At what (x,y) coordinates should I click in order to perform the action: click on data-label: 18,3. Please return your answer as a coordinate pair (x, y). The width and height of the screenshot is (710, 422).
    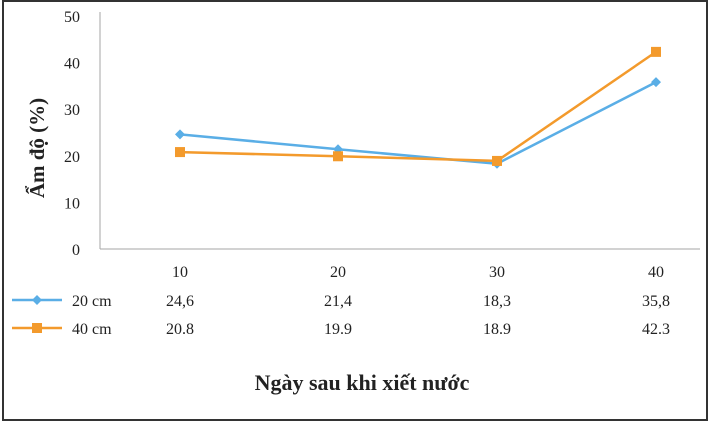
    Looking at the image, I should click on (497, 301).